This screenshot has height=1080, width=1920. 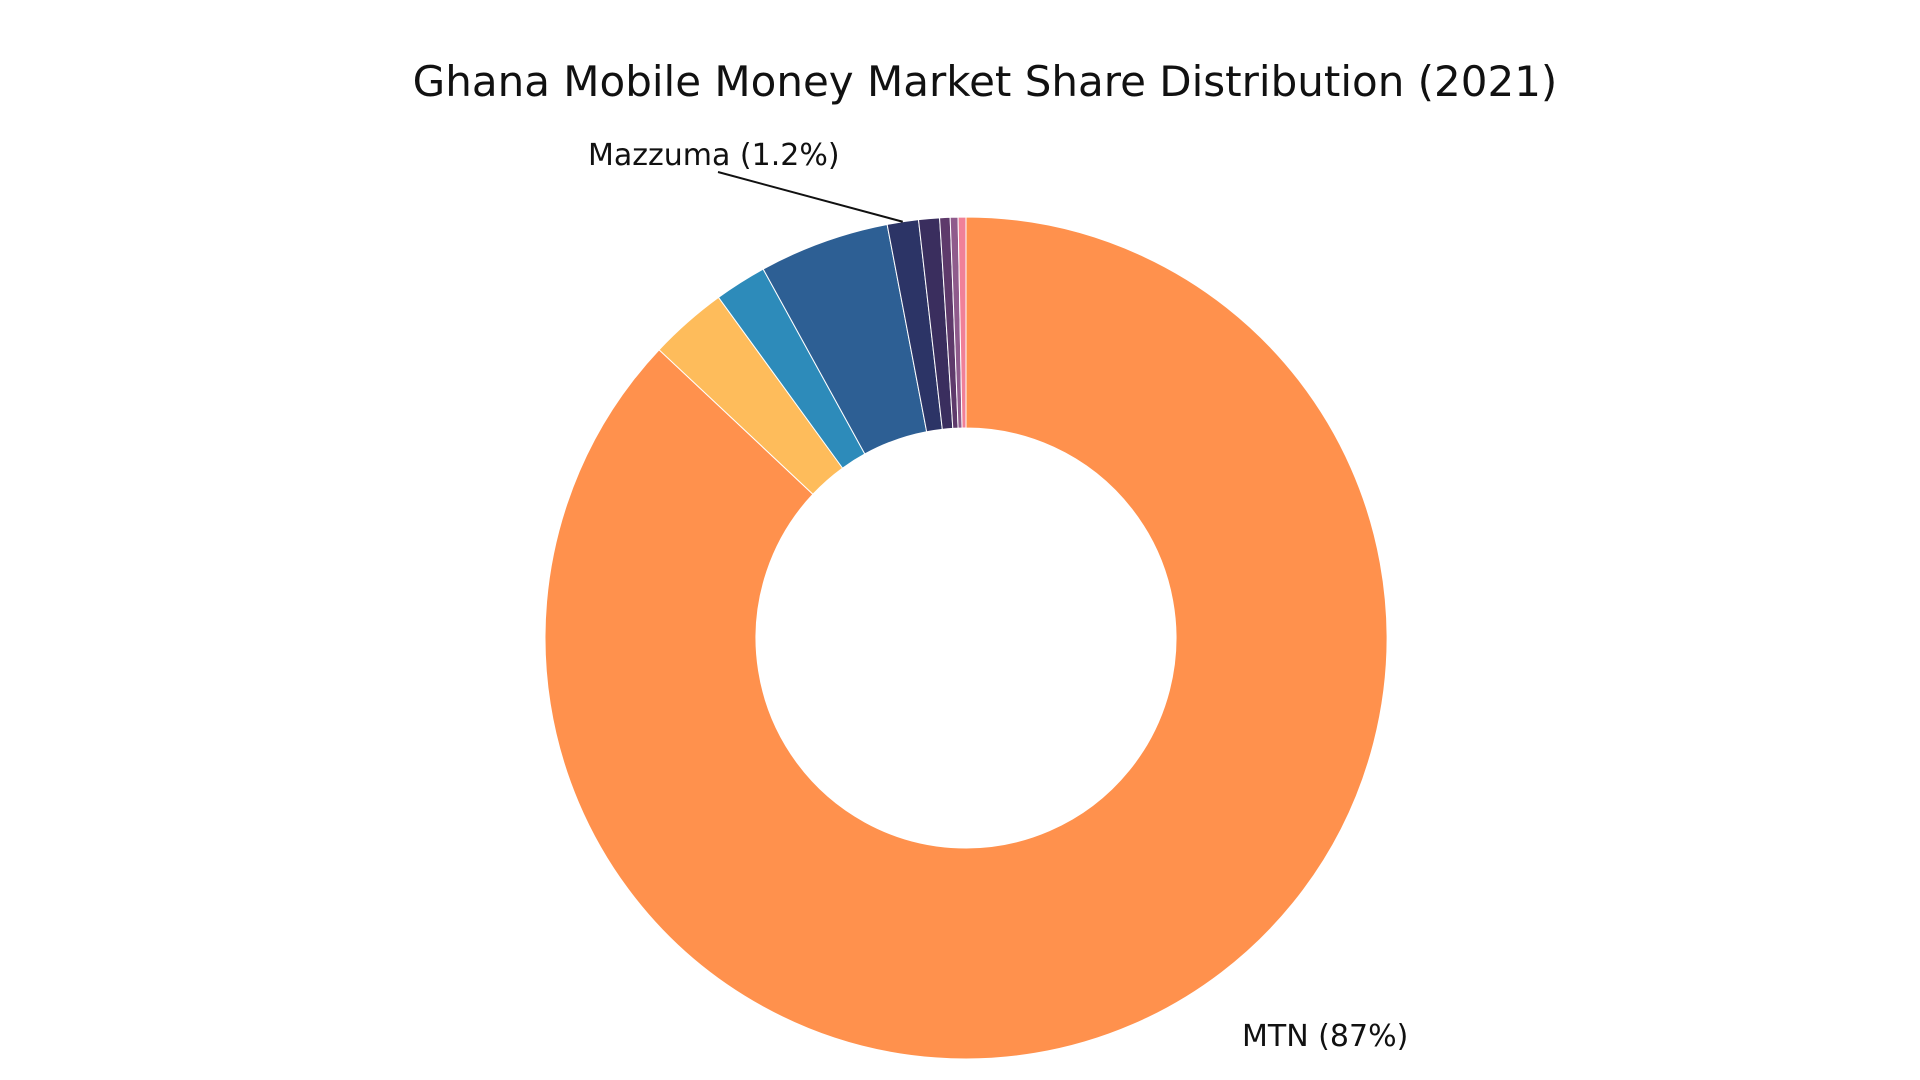 What do you see at coordinates (714, 155) in the screenshot?
I see `slice-label-mazzuma: Mazzuma (1.2%)` at bounding box center [714, 155].